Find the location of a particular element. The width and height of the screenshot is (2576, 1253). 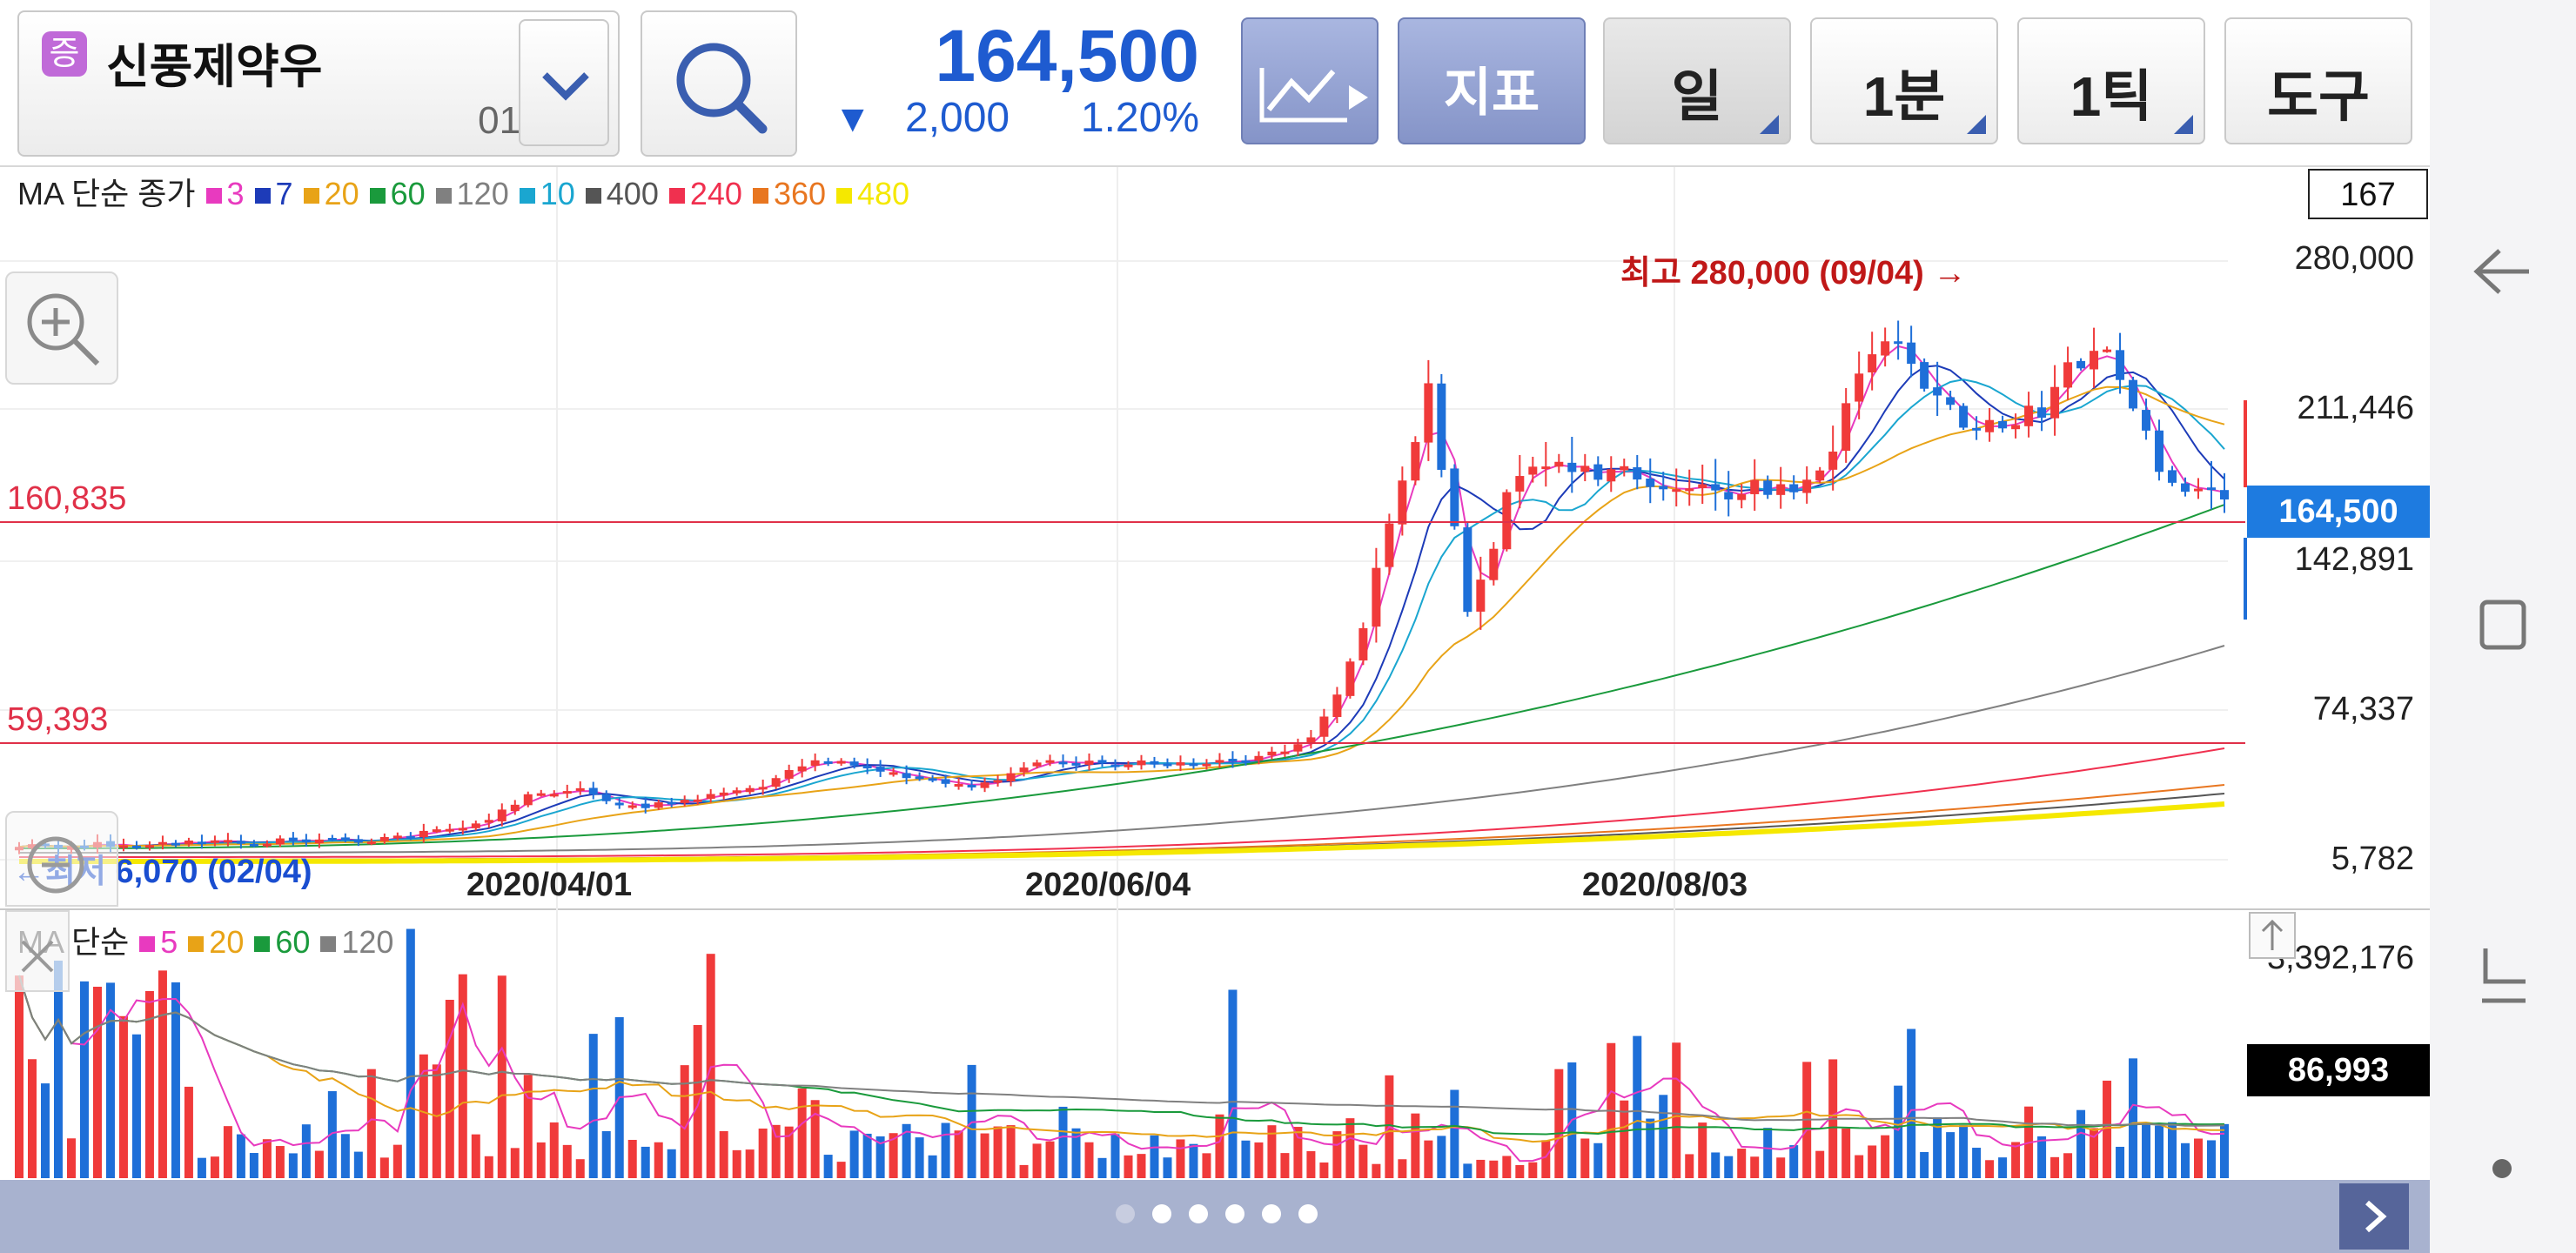

tick-label: 1틱 is located at coordinates (2111, 96).